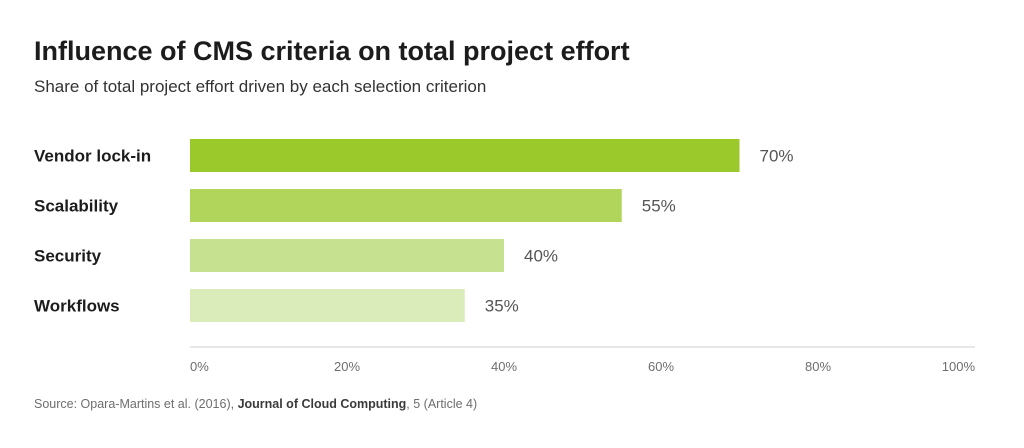  Describe the element at coordinates (541, 256) in the screenshot. I see `value-label-2: 40%` at that location.